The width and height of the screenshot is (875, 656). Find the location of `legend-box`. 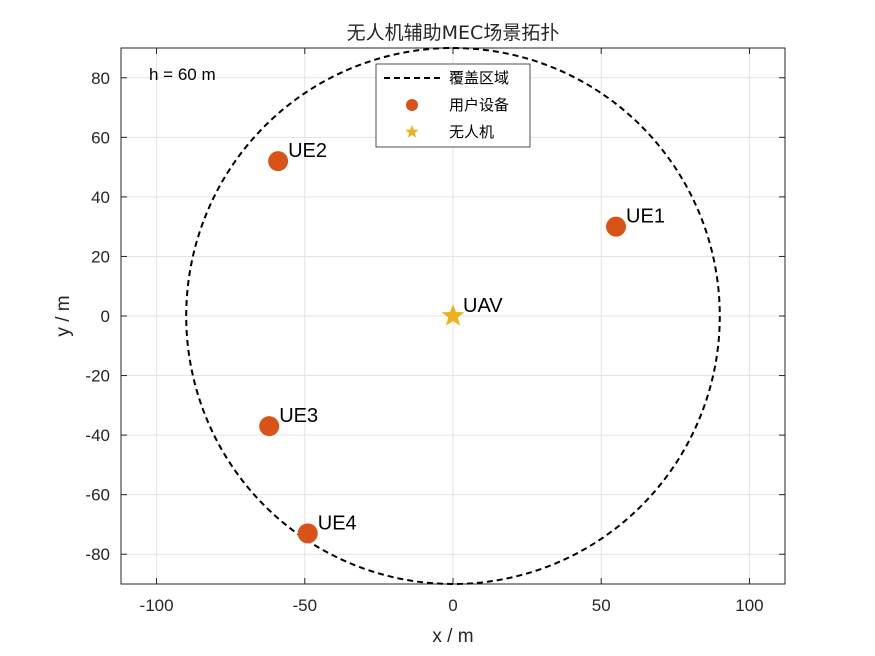

legend-box is located at coordinates (453, 105).